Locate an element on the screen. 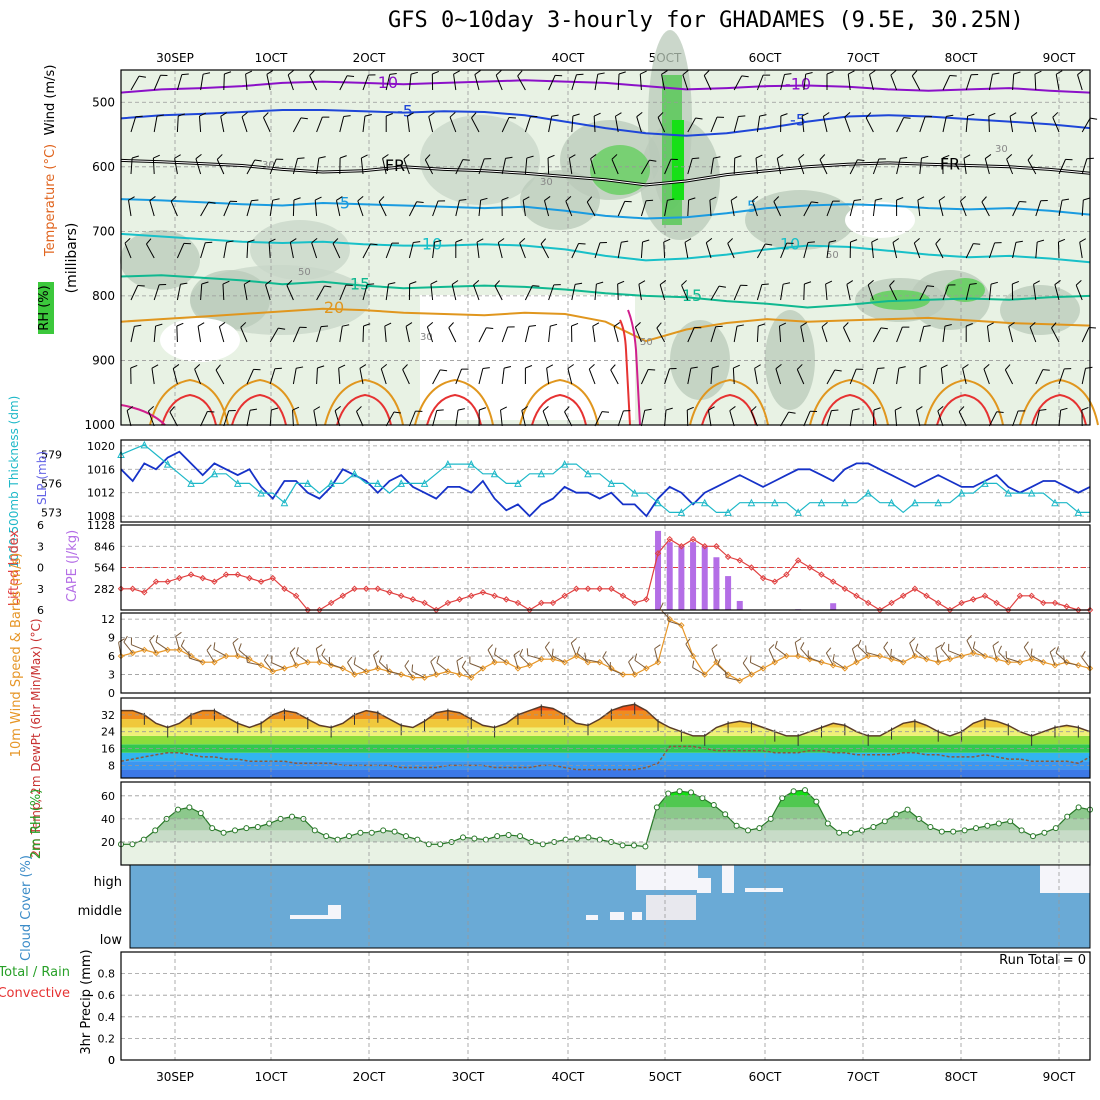 This screenshot has width=1100, height=1100. rh-contour-label: 30 is located at coordinates (426, 337).